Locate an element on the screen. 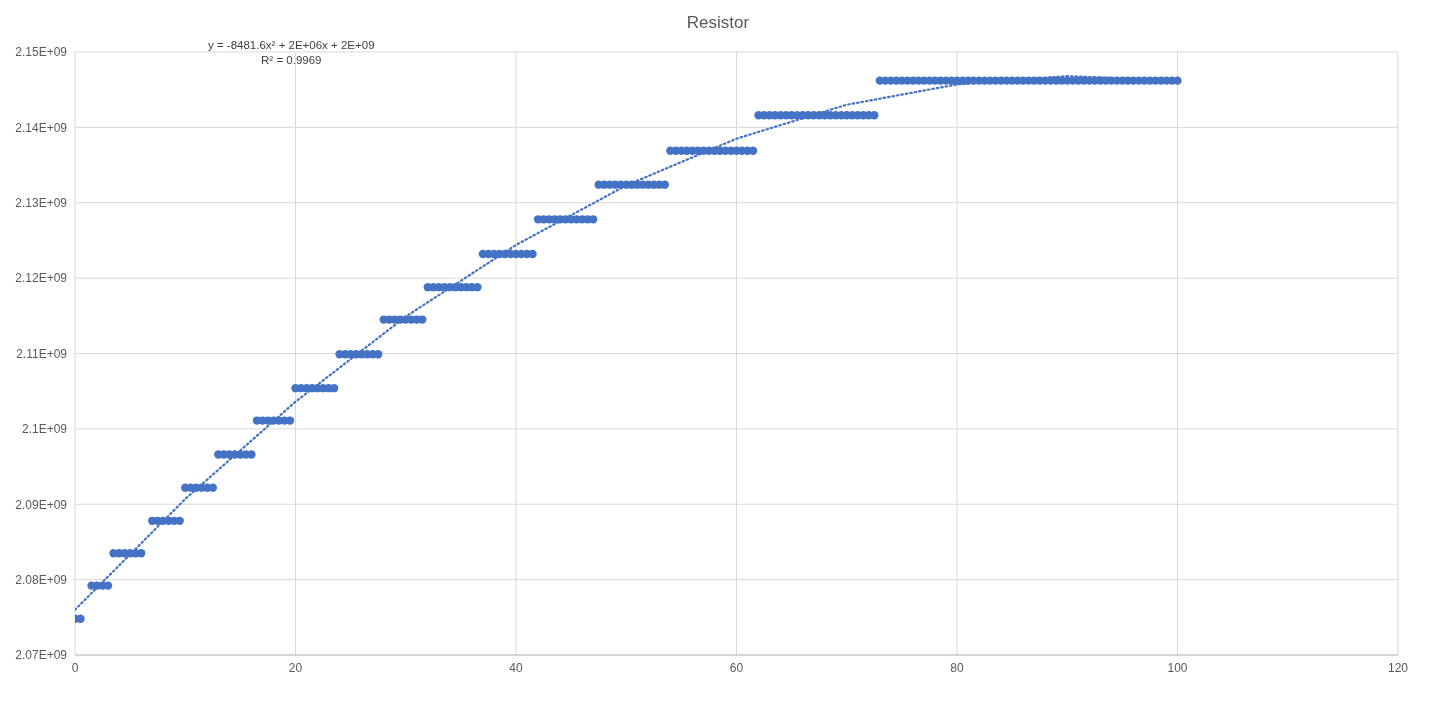  annotation: R² = 0.9969 is located at coordinates (291, 60).